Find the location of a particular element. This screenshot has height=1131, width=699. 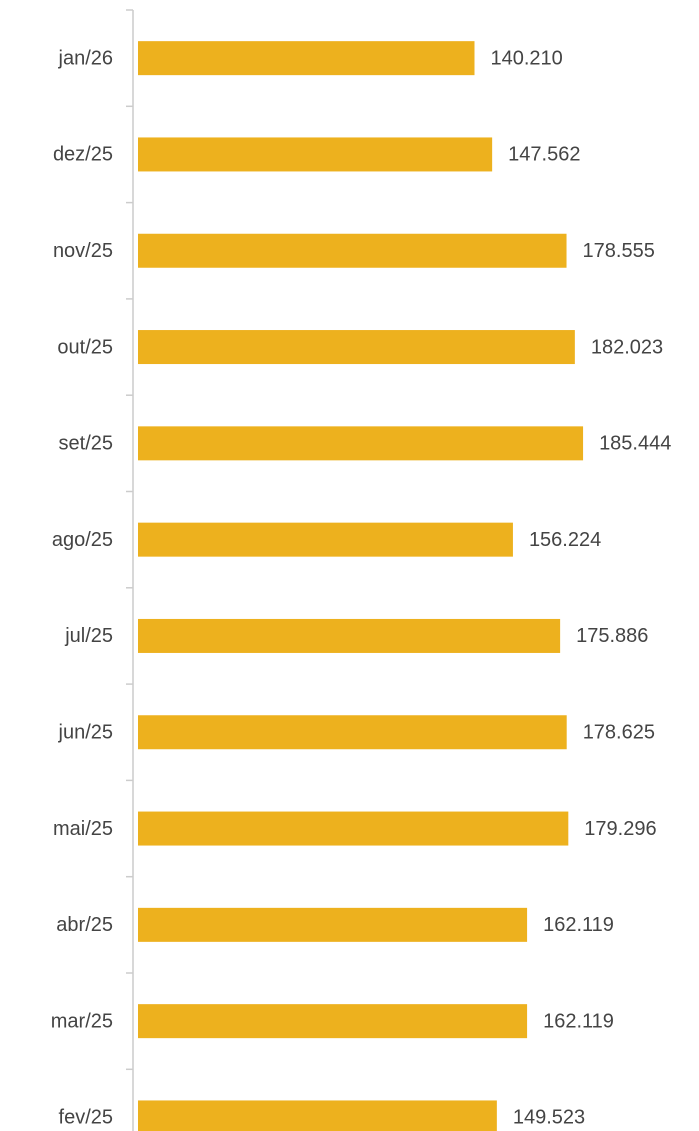

value-label: 147.562 is located at coordinates (544, 155).